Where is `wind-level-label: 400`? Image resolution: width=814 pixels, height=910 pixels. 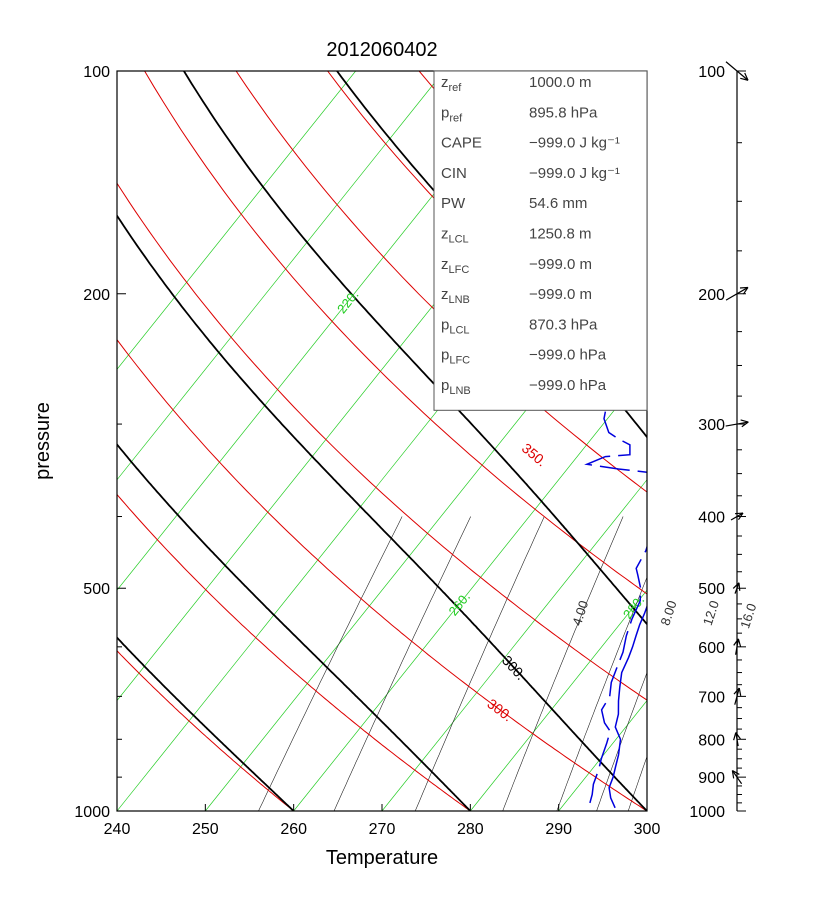 wind-level-label: 400 is located at coordinates (711, 518).